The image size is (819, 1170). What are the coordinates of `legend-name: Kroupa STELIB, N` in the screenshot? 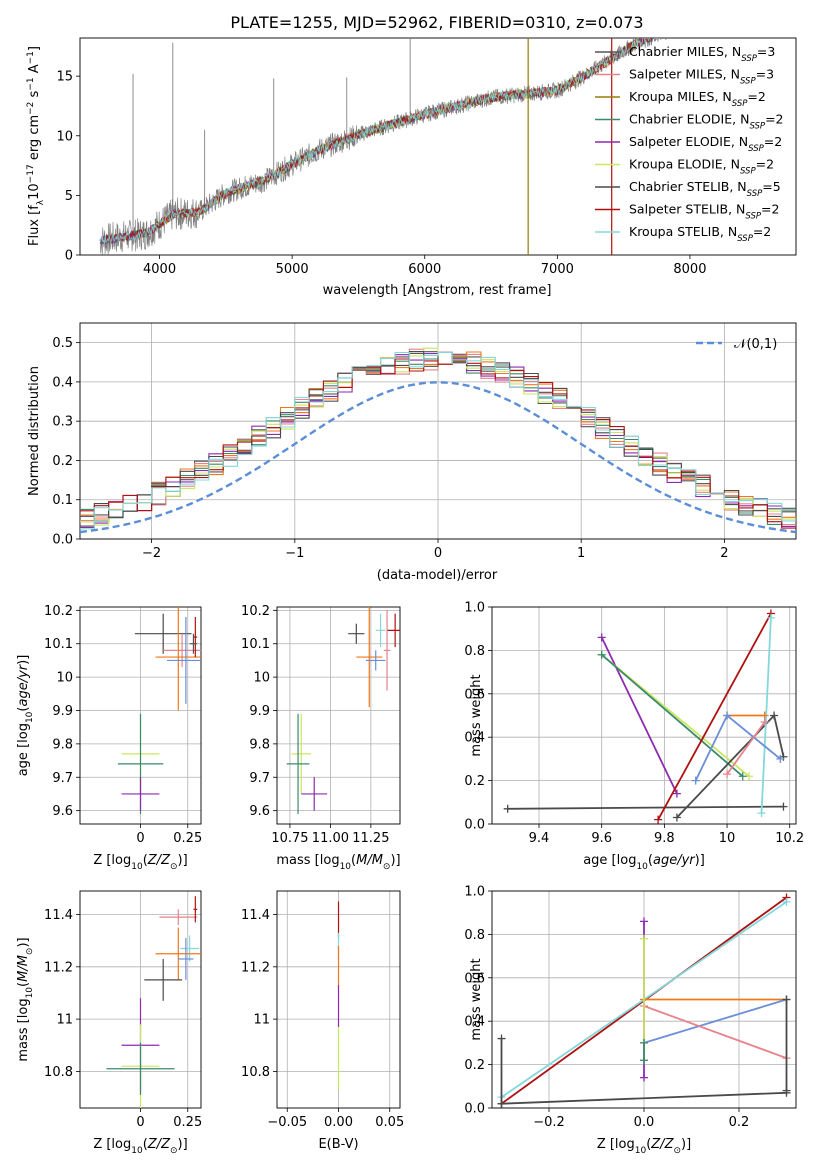 It's located at (683, 231).